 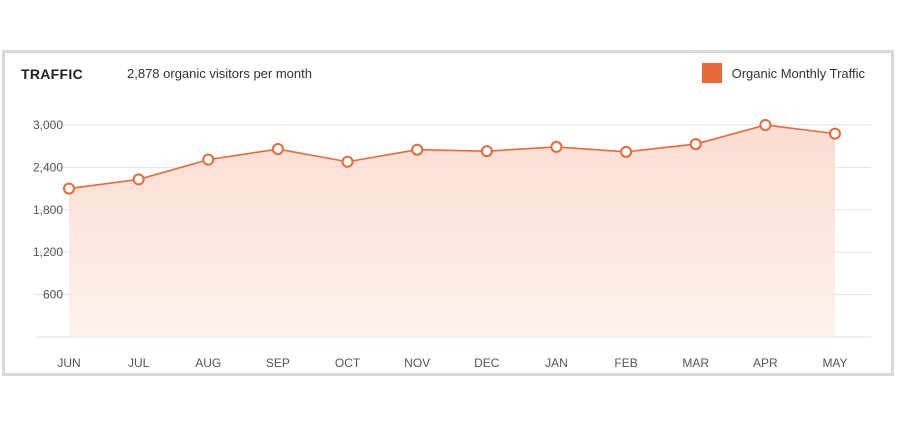 What do you see at coordinates (625, 363) in the screenshot?
I see `x-tick-label: FEB` at bounding box center [625, 363].